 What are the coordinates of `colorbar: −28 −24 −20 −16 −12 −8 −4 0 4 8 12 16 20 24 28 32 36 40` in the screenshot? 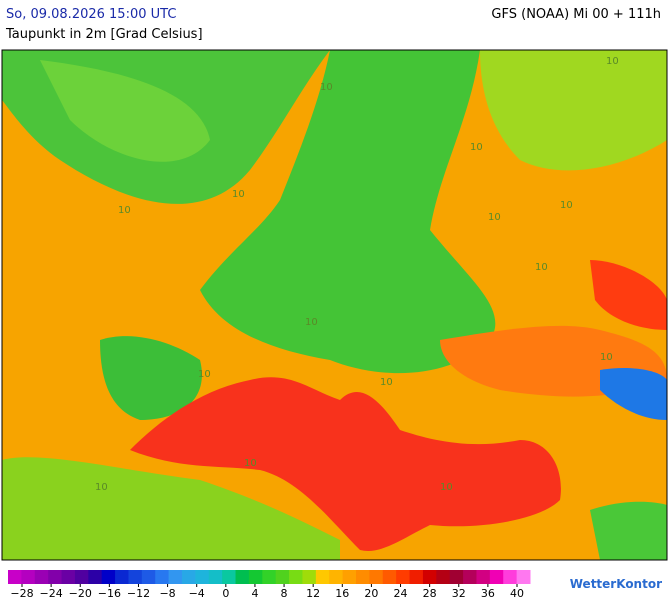 It's located at (269, 585).